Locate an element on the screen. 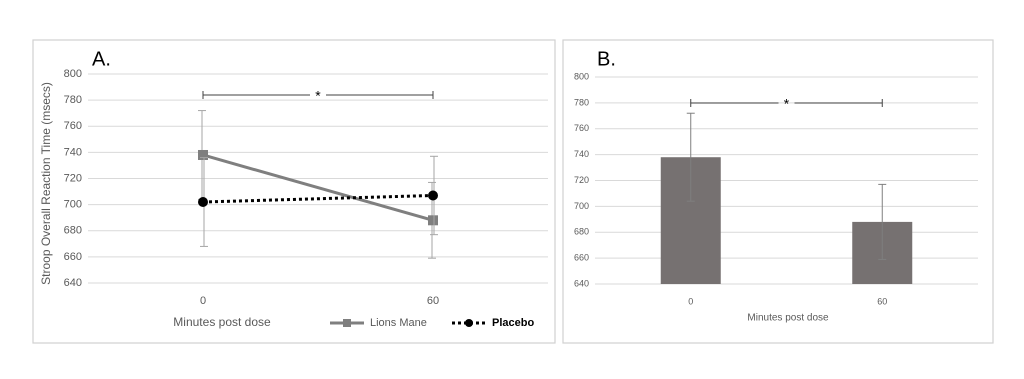 The height and width of the screenshot is (379, 1024). legend-label: Lions Mane is located at coordinates (398, 323).